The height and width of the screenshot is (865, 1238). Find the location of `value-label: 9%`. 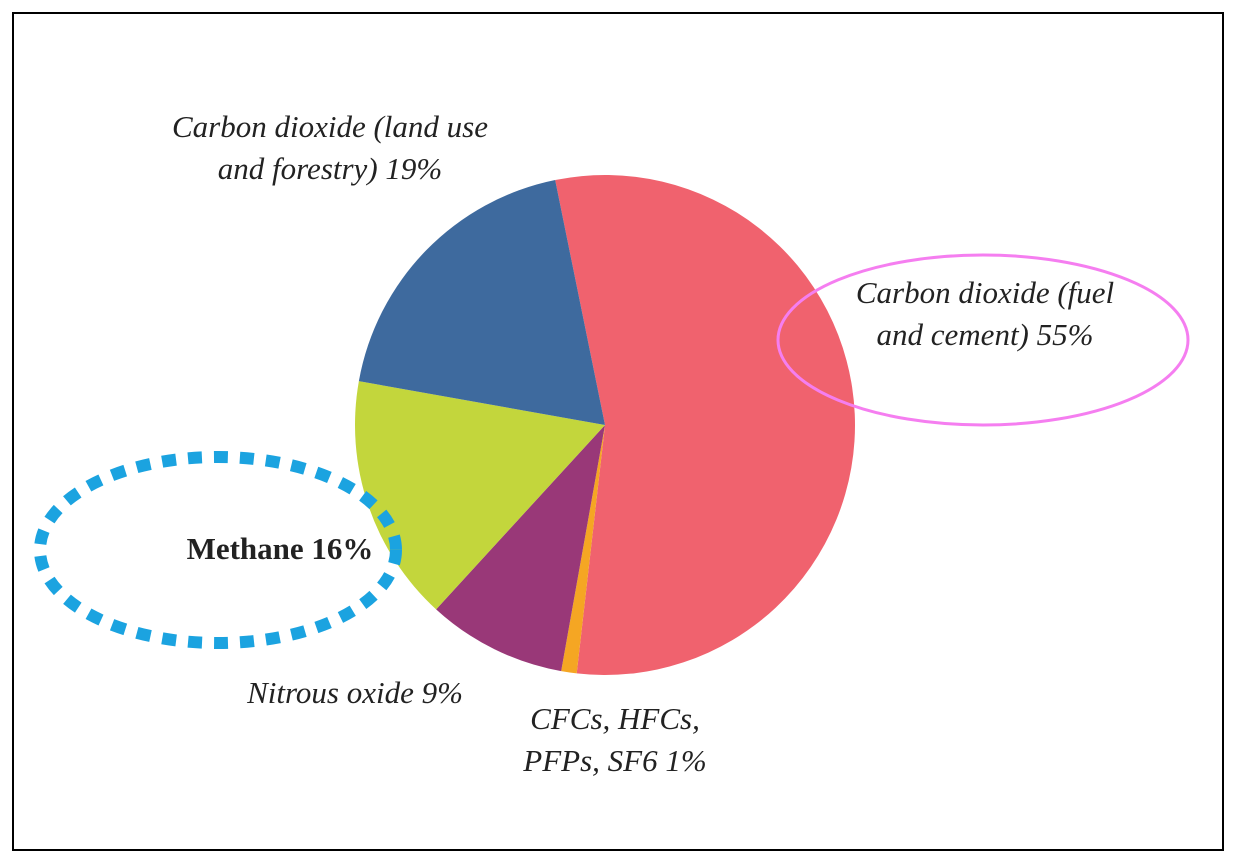

value-label: 9% is located at coordinates (442, 692).